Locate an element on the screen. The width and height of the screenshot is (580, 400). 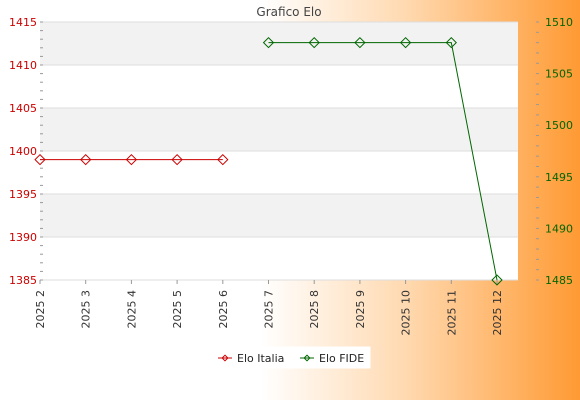
left-tick-label: 1415 is located at coordinates (23, 22).